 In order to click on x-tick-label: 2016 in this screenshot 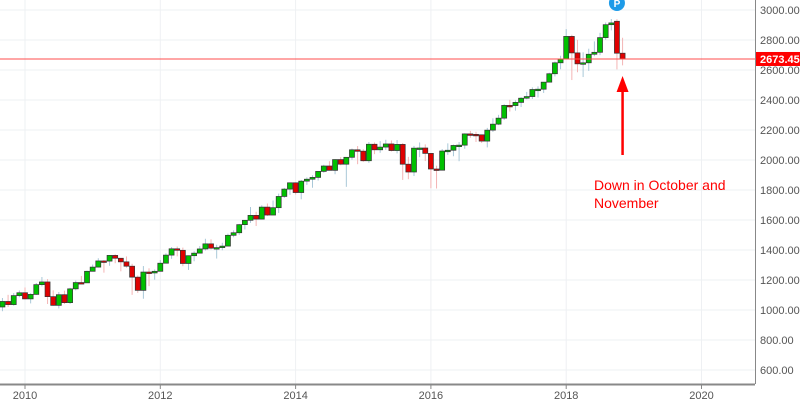, I will do `click(431, 396)`.